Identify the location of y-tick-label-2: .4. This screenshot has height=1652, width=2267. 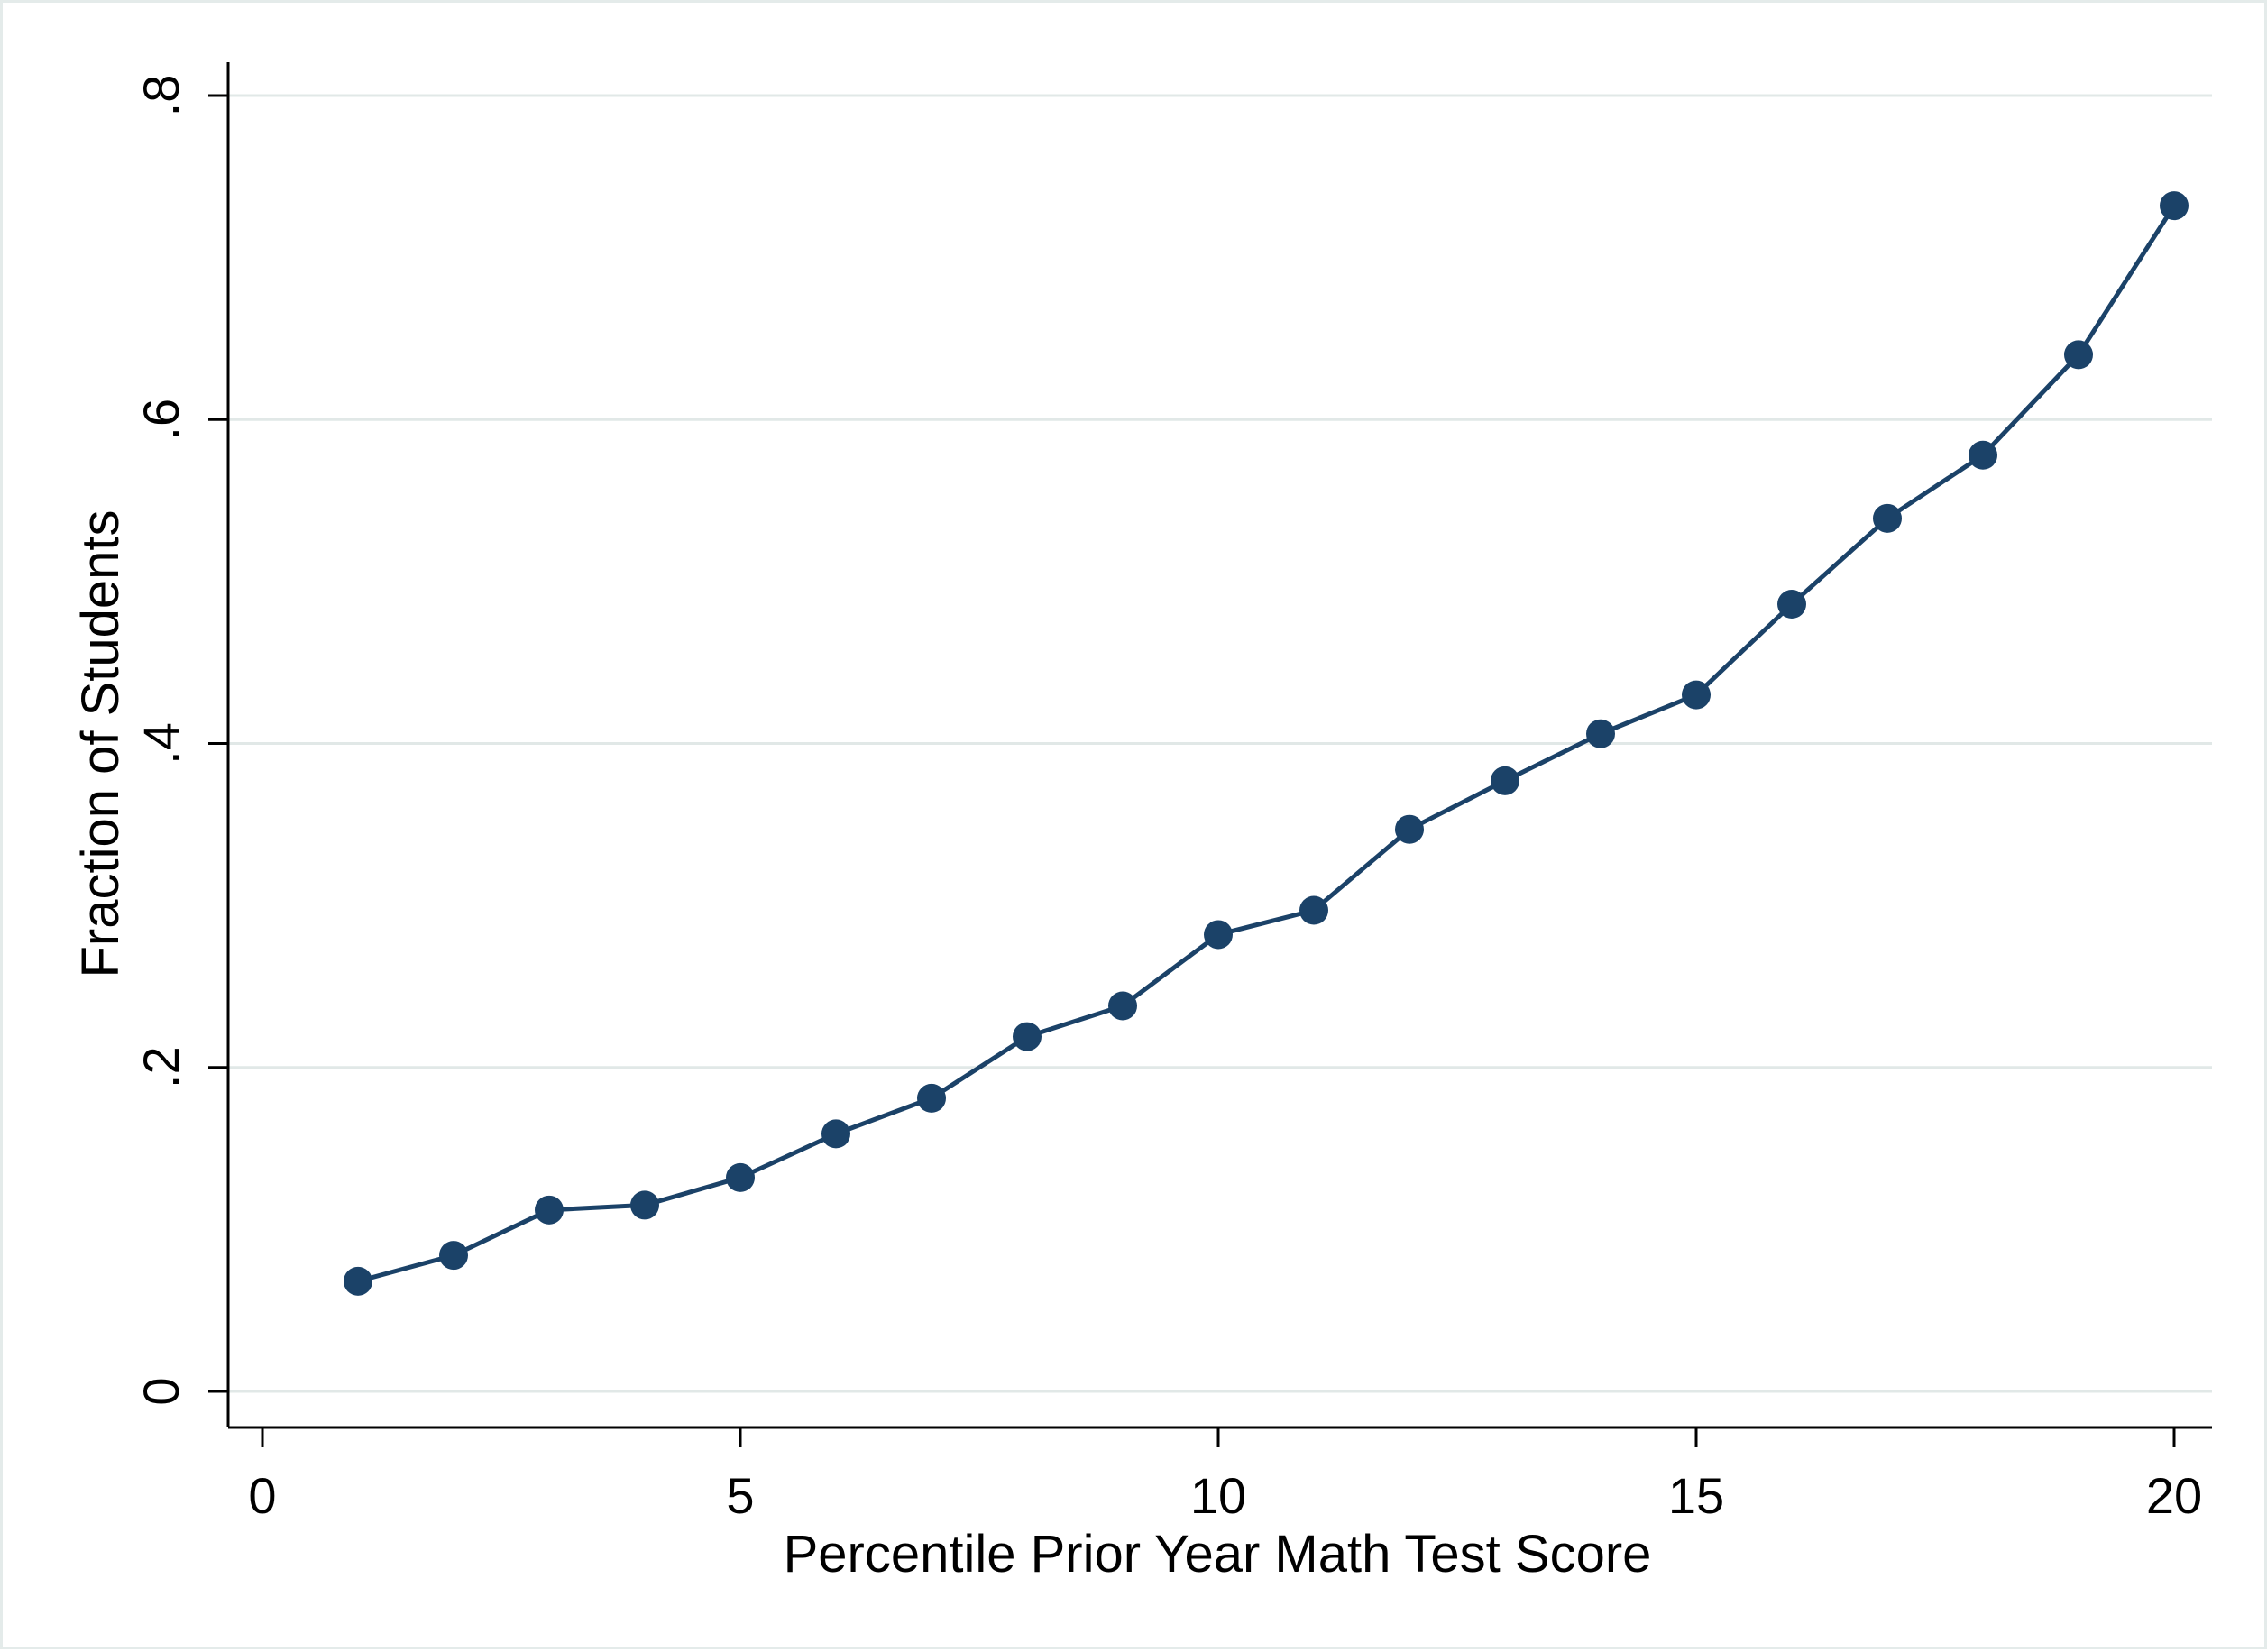
(161, 744).